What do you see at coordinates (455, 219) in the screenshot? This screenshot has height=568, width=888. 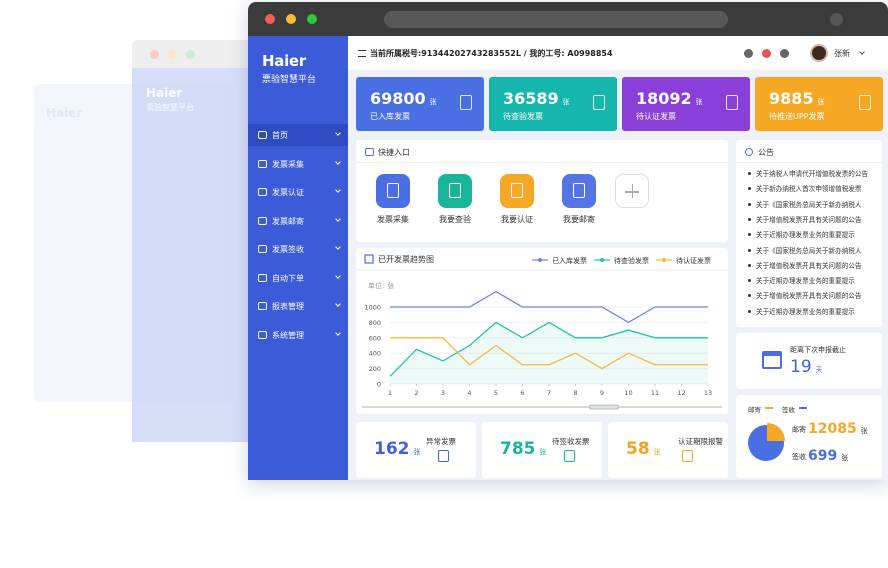 I see `quick-label: 我要查验` at bounding box center [455, 219].